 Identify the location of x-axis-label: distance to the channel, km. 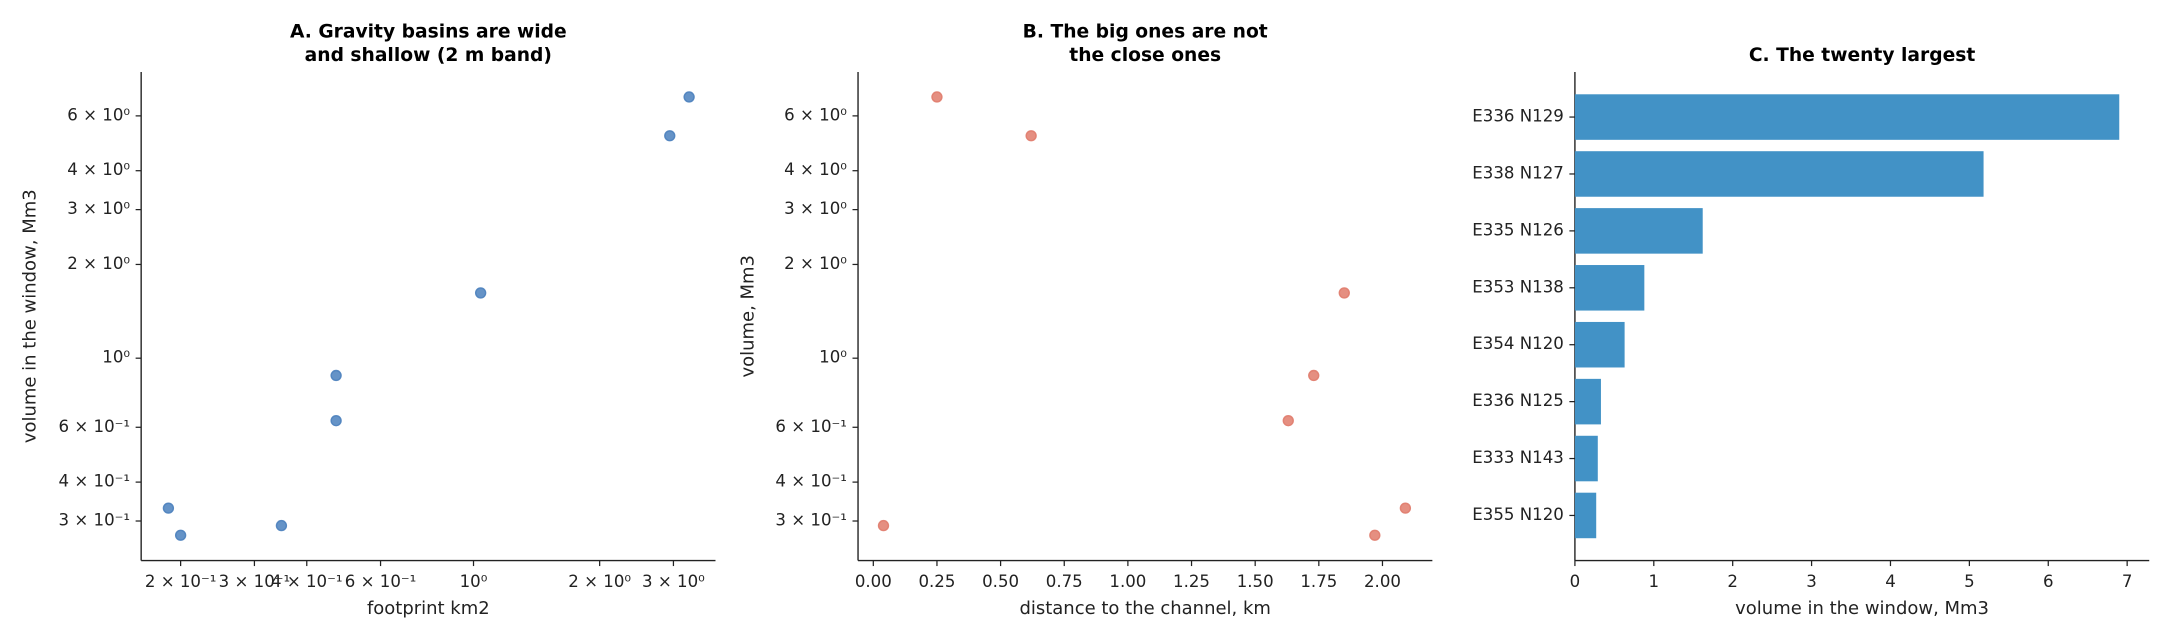
(1144, 608).